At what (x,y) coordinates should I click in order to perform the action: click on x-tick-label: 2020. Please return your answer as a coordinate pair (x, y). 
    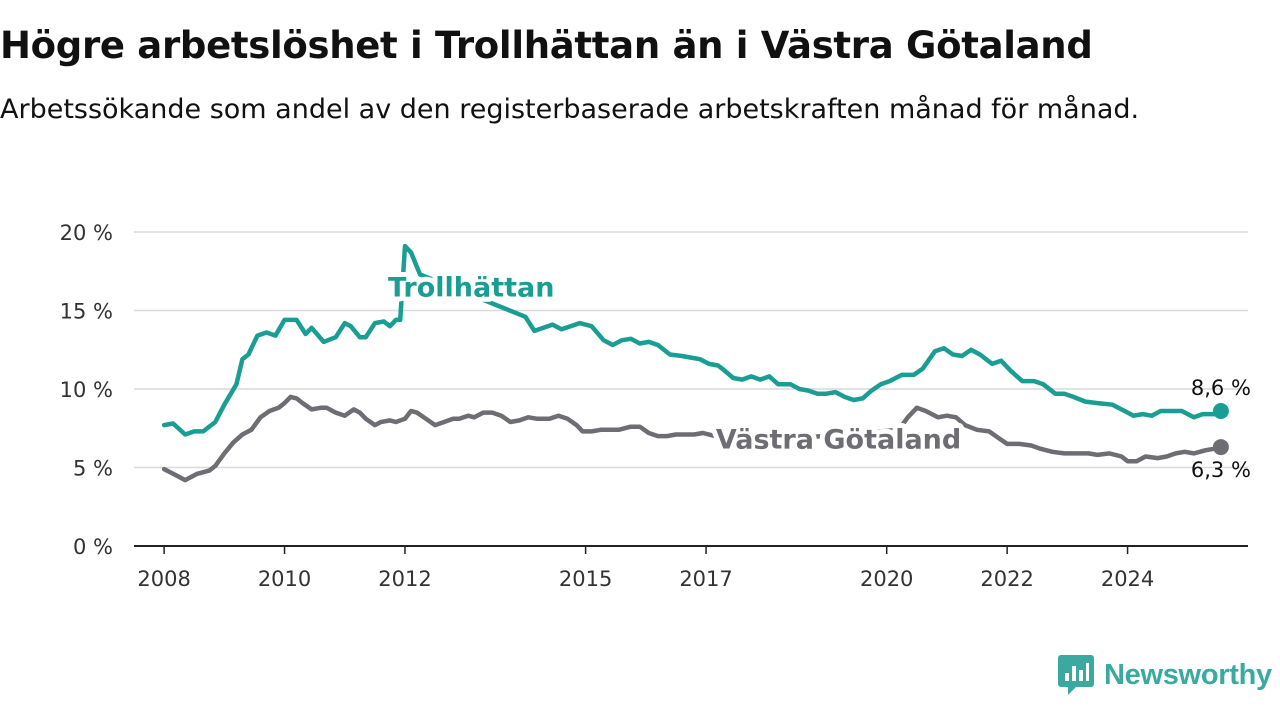
    Looking at the image, I should click on (886, 579).